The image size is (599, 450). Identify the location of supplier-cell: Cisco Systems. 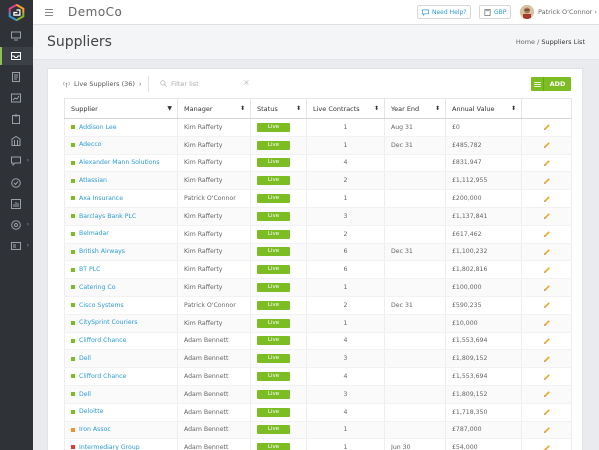
(121, 305).